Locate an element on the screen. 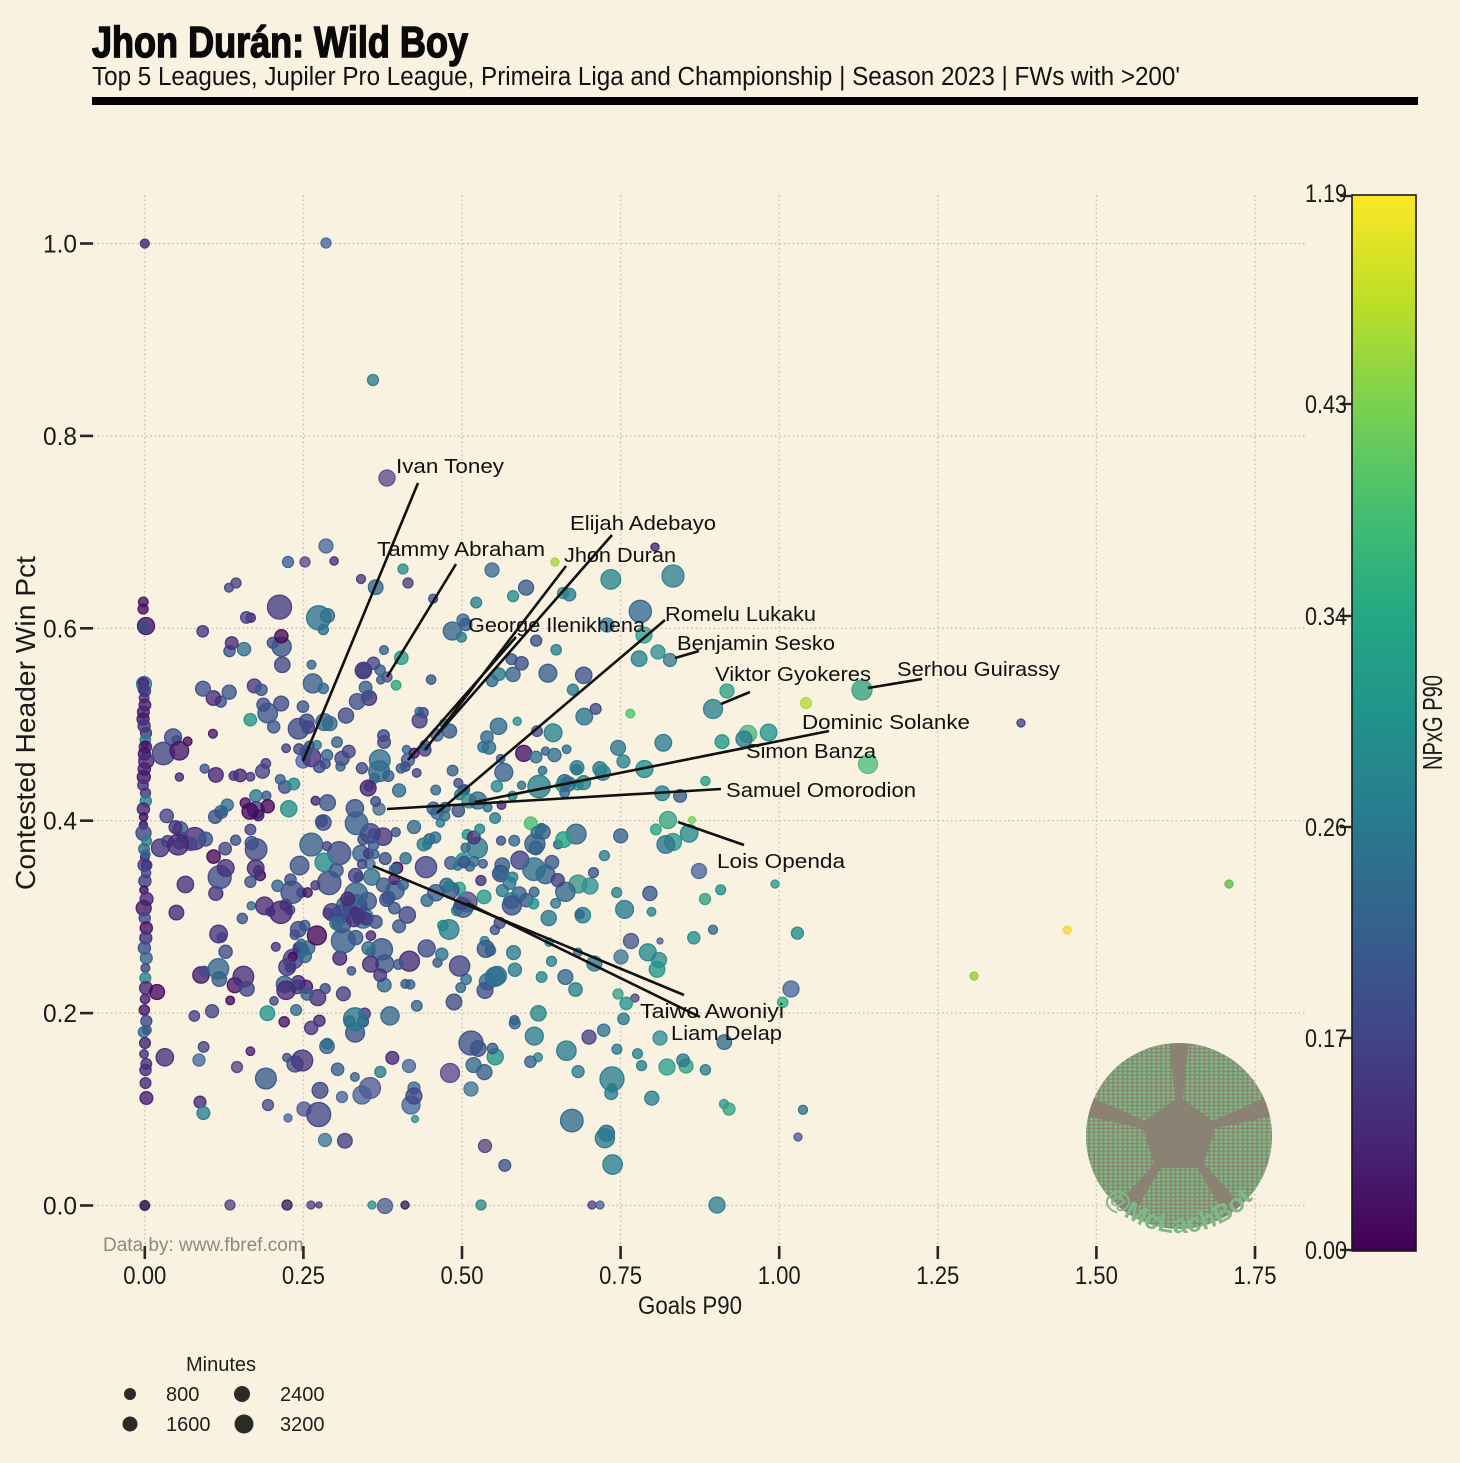 This screenshot has width=1460, height=1463. svg-text: 1.75 is located at coordinates (1255, 1276).